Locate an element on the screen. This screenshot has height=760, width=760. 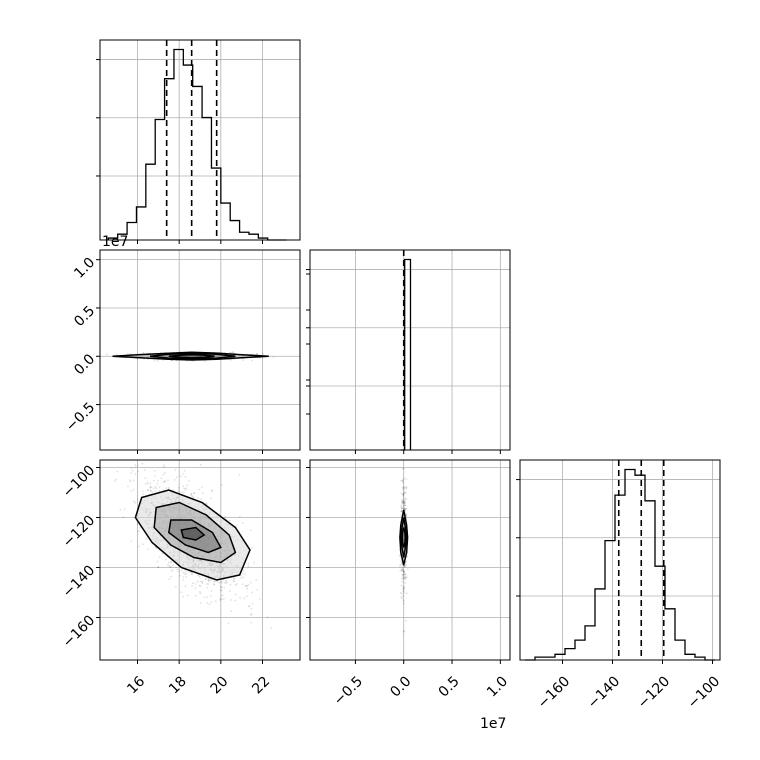
hist-0-panel is located at coordinates (198, 140).